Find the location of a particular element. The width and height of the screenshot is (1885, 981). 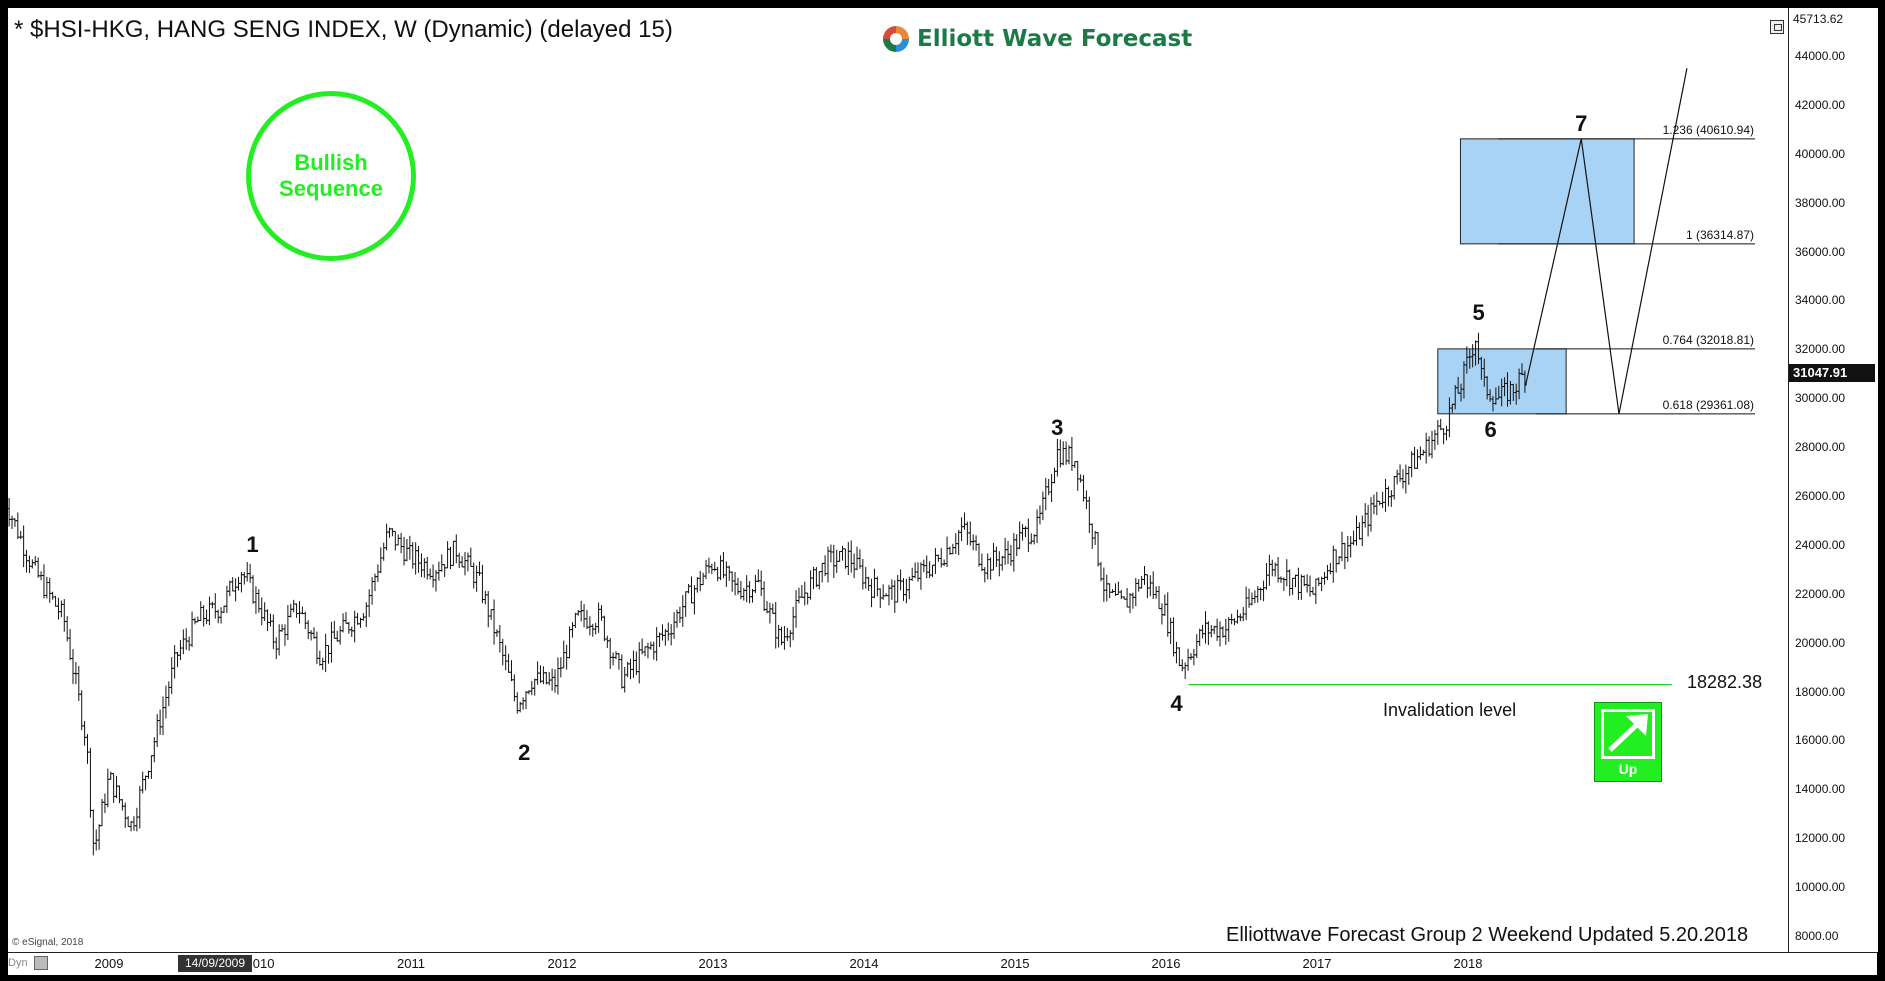

badge-line-1: Bullish is located at coordinates (331, 162).